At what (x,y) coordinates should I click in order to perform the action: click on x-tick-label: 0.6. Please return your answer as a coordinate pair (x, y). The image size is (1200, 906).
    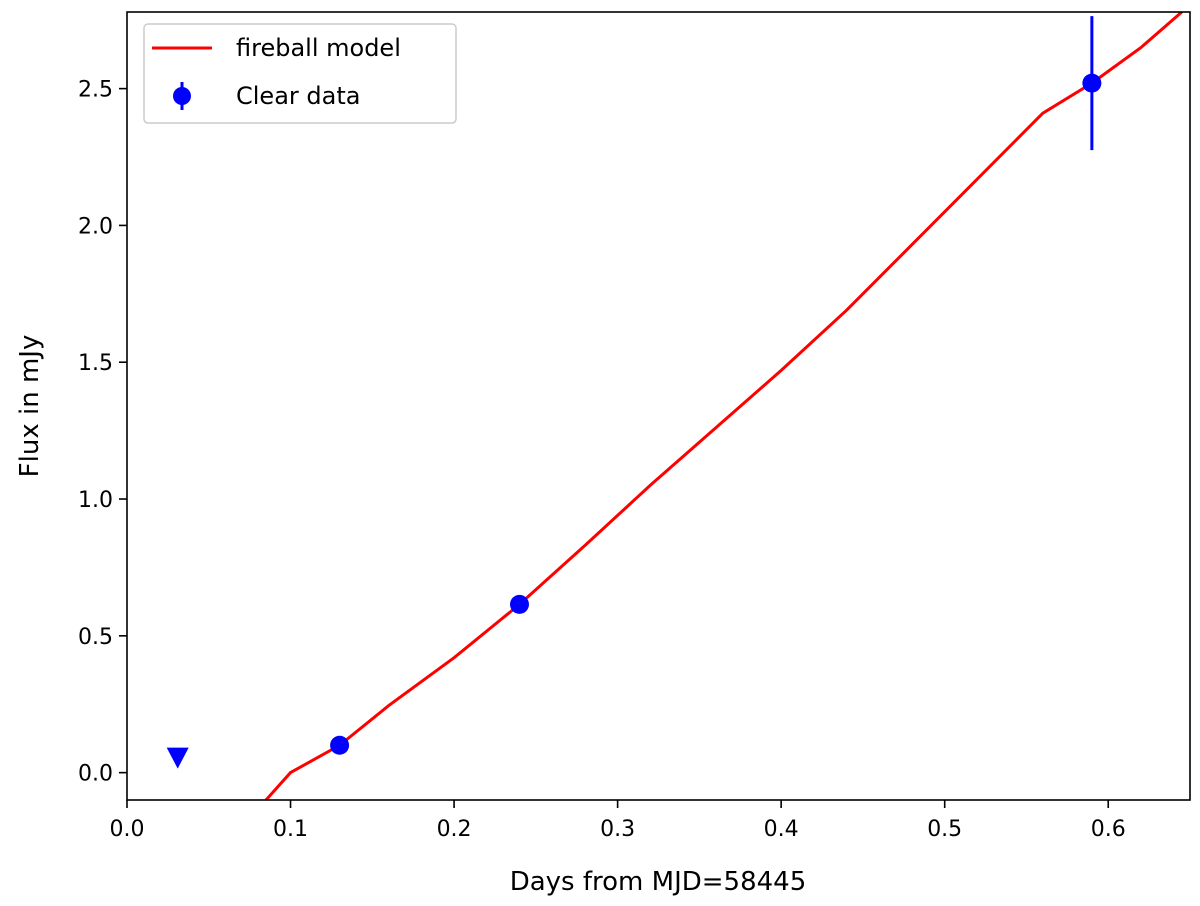
    Looking at the image, I should click on (1108, 829).